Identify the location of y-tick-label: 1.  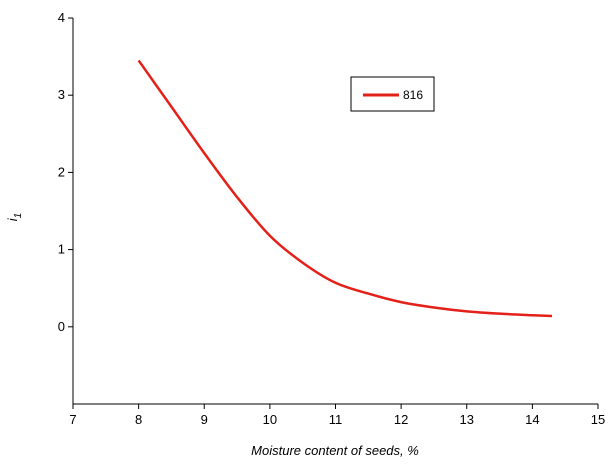
(61, 249).